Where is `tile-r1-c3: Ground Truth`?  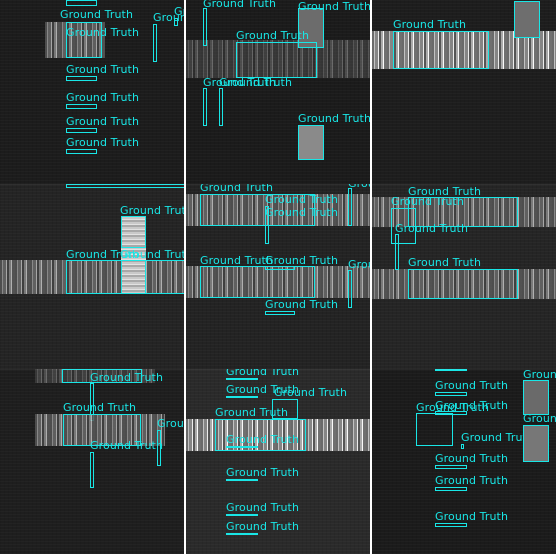
tile-r1-c3: Ground Truth is located at coordinates (464, 92).